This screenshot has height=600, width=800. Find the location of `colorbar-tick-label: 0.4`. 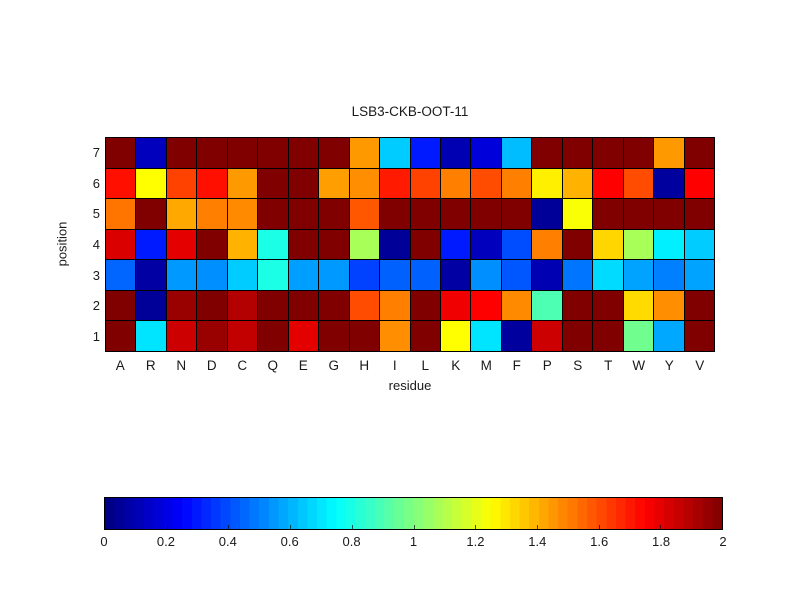

colorbar-tick-label: 0.4 is located at coordinates (227, 541).